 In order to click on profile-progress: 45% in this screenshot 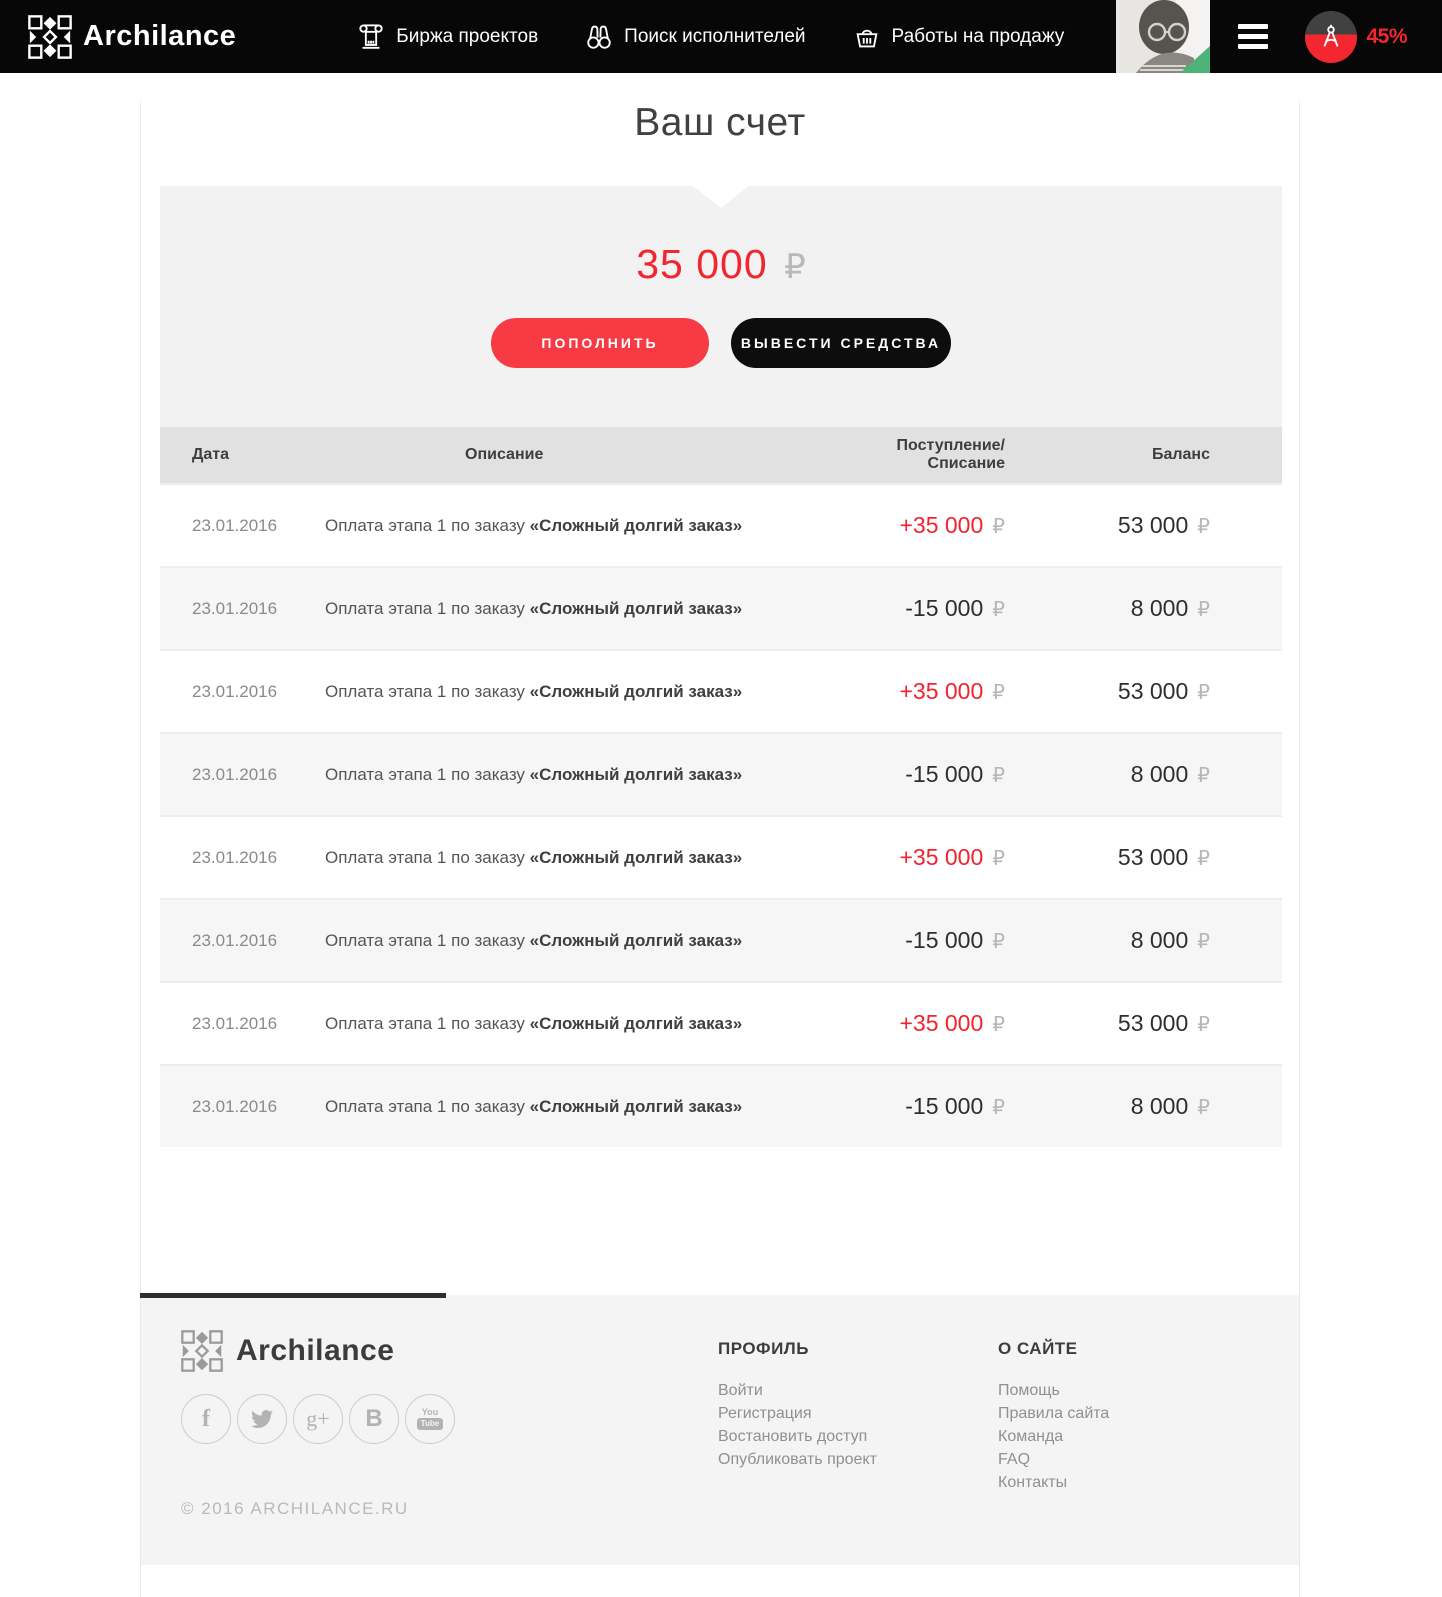, I will do `click(1356, 36)`.